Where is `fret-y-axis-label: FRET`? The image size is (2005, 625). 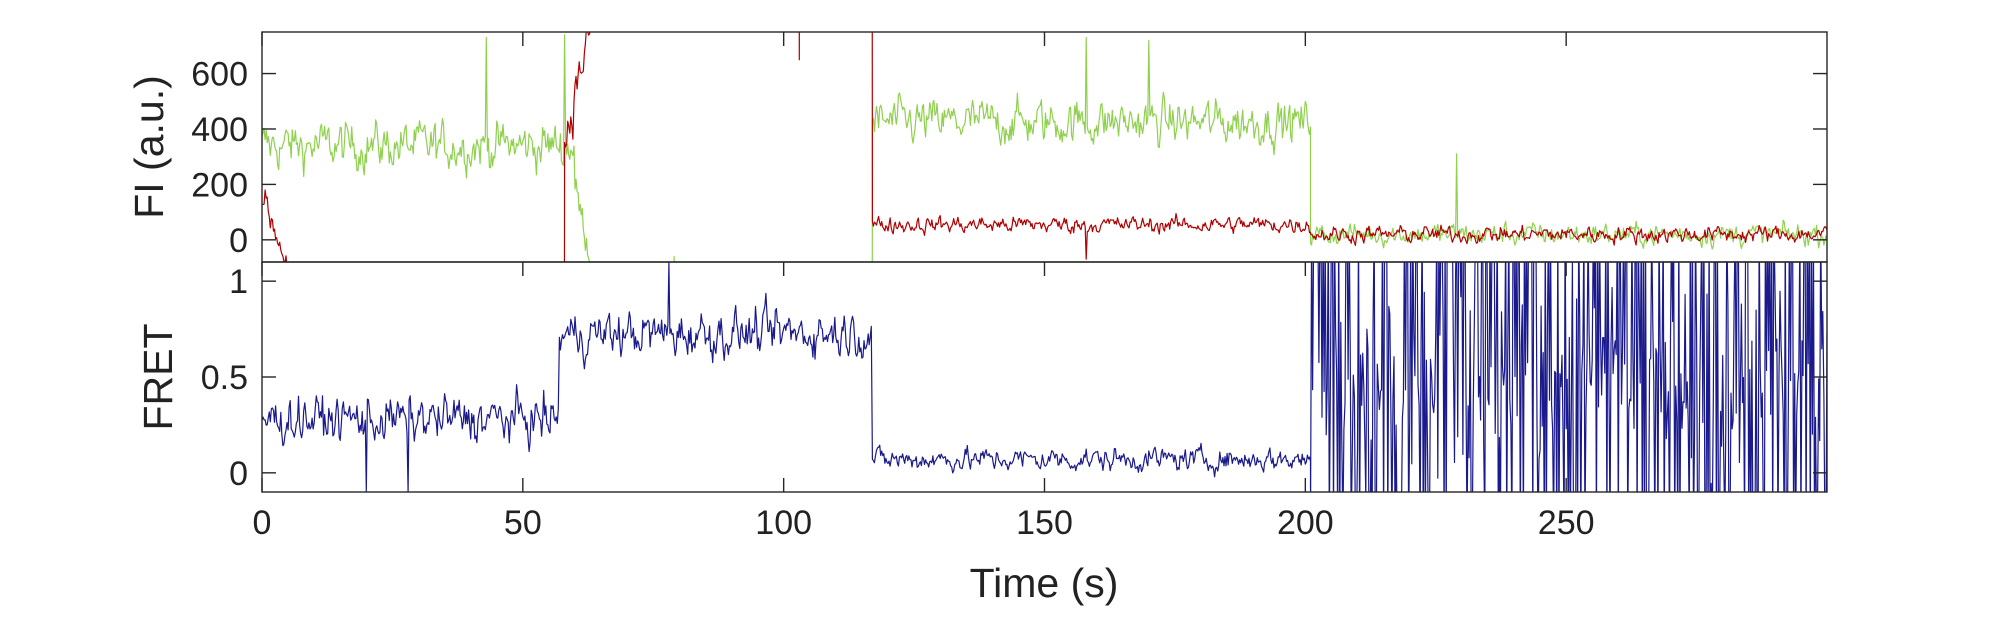
fret-y-axis-label: FRET is located at coordinates (158, 376).